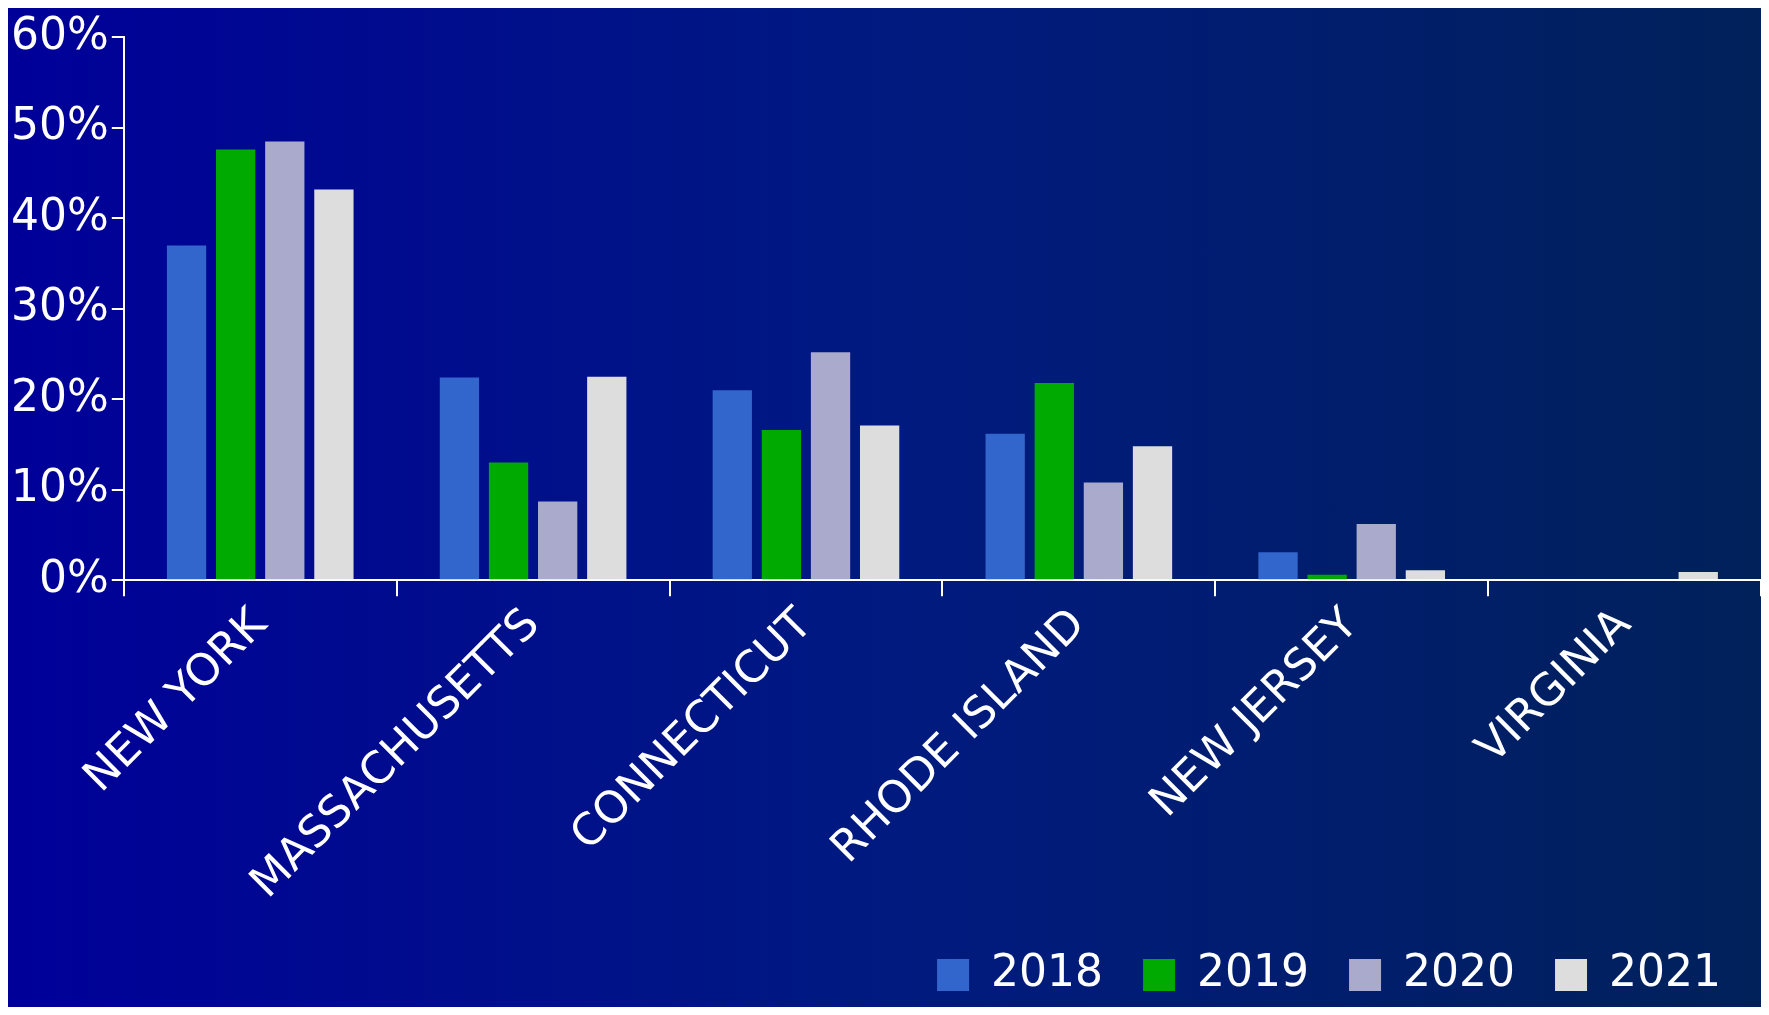 The width and height of the screenshot is (1769, 1015). What do you see at coordinates (60, 395) in the screenshot?
I see `y-tick-label: 20%` at bounding box center [60, 395].